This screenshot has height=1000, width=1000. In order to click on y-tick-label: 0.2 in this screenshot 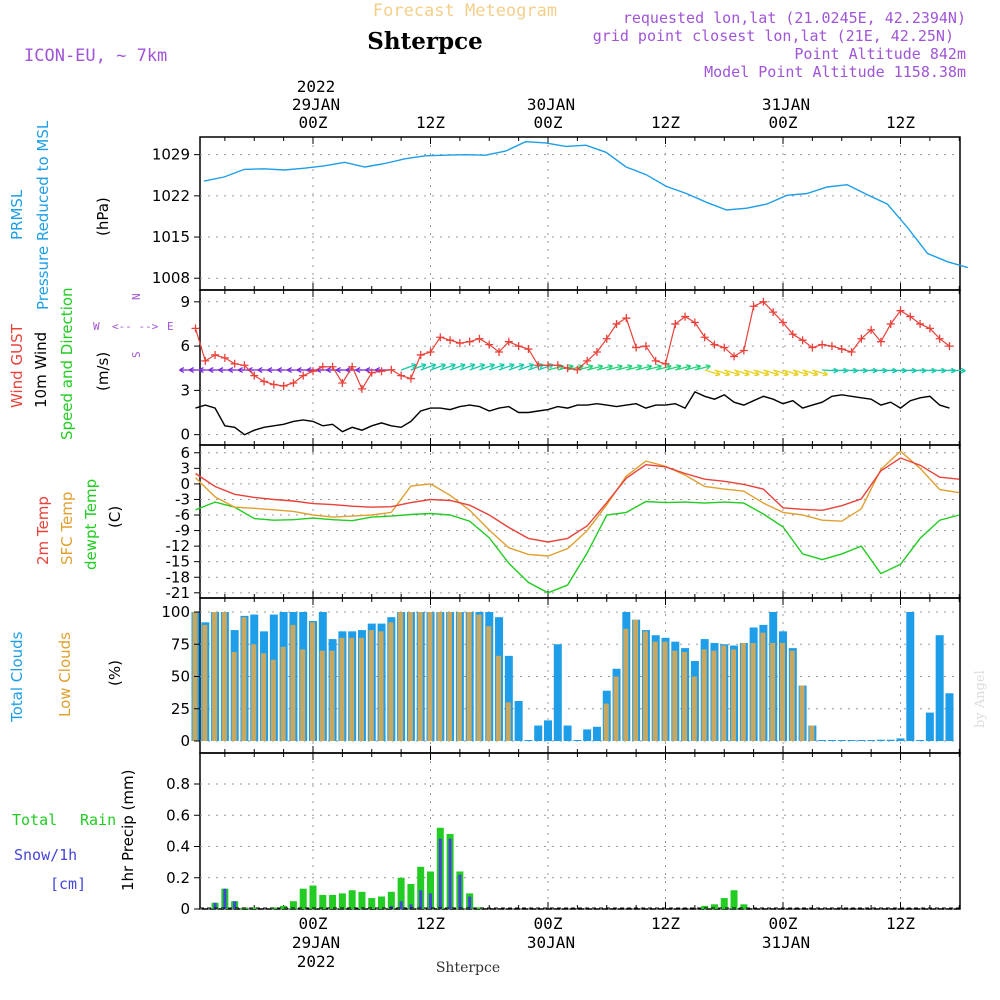, I will do `click(178, 878)`.